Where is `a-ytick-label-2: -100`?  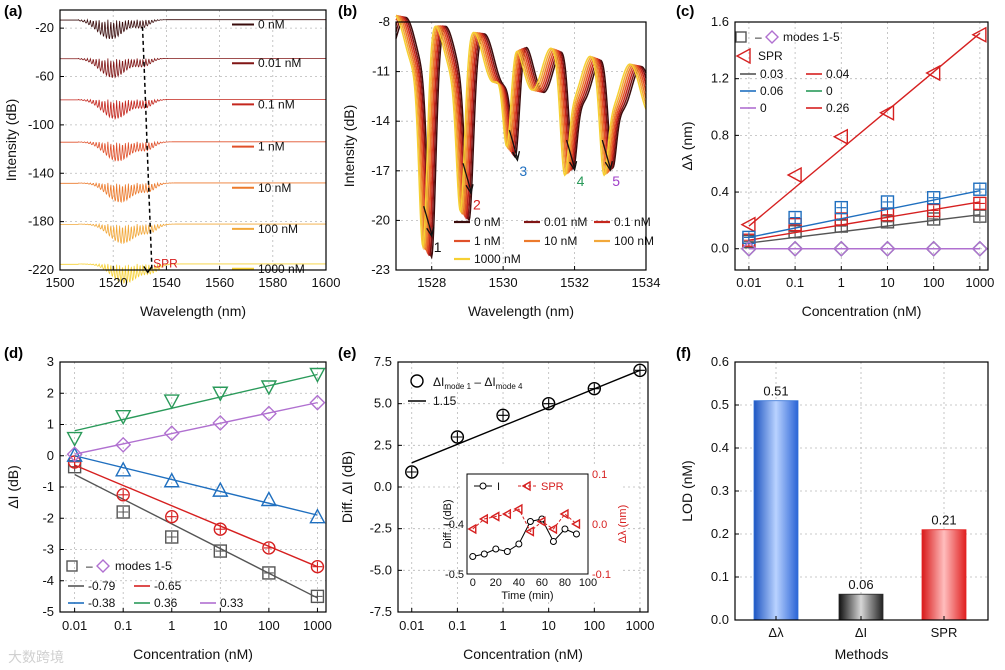
a-ytick-label-2: -100 is located at coordinates (41, 124).